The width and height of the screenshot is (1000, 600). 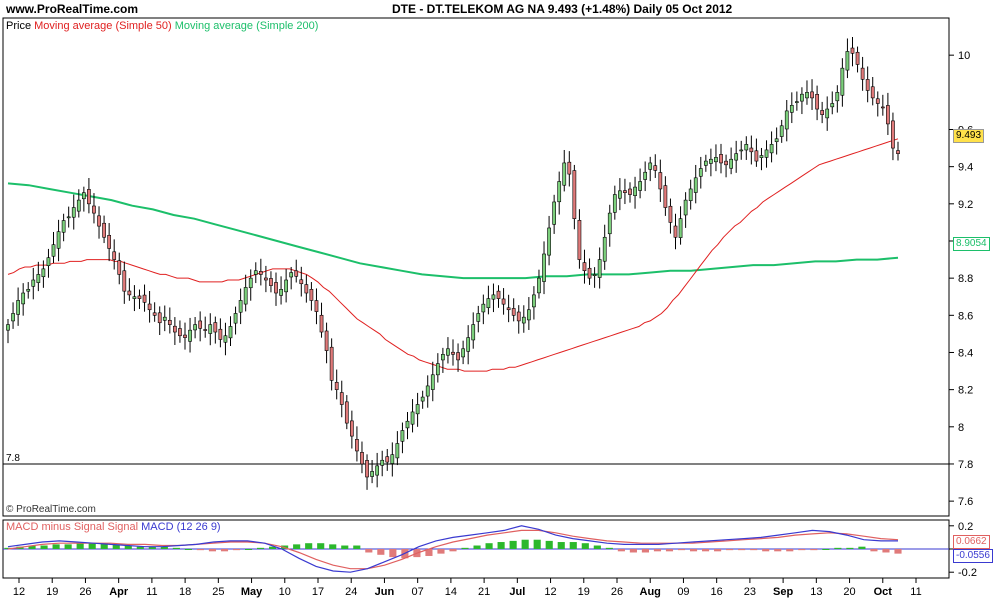 I want to click on price-tick-label: 7.8, so click(x=965, y=465).